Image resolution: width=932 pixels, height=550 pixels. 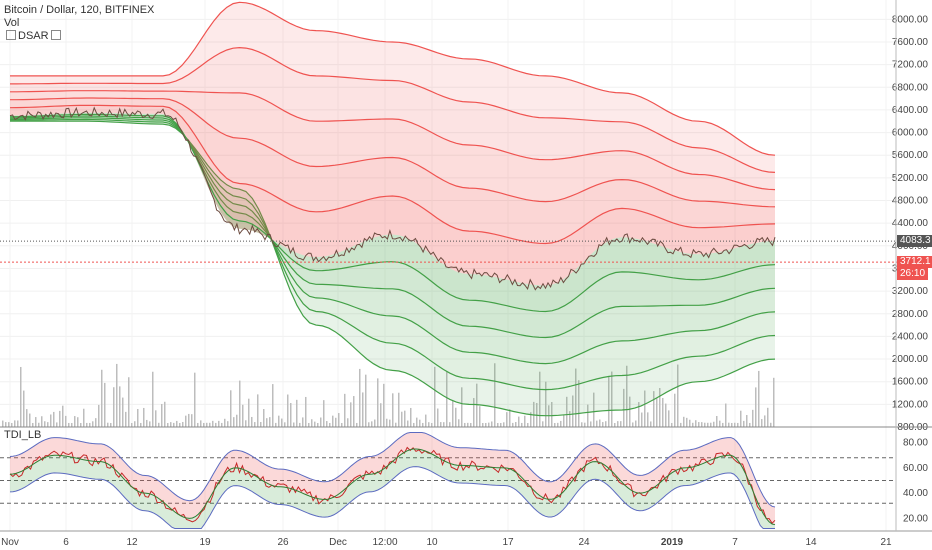 I want to click on tdi-signal-line, so click(x=392, y=487).